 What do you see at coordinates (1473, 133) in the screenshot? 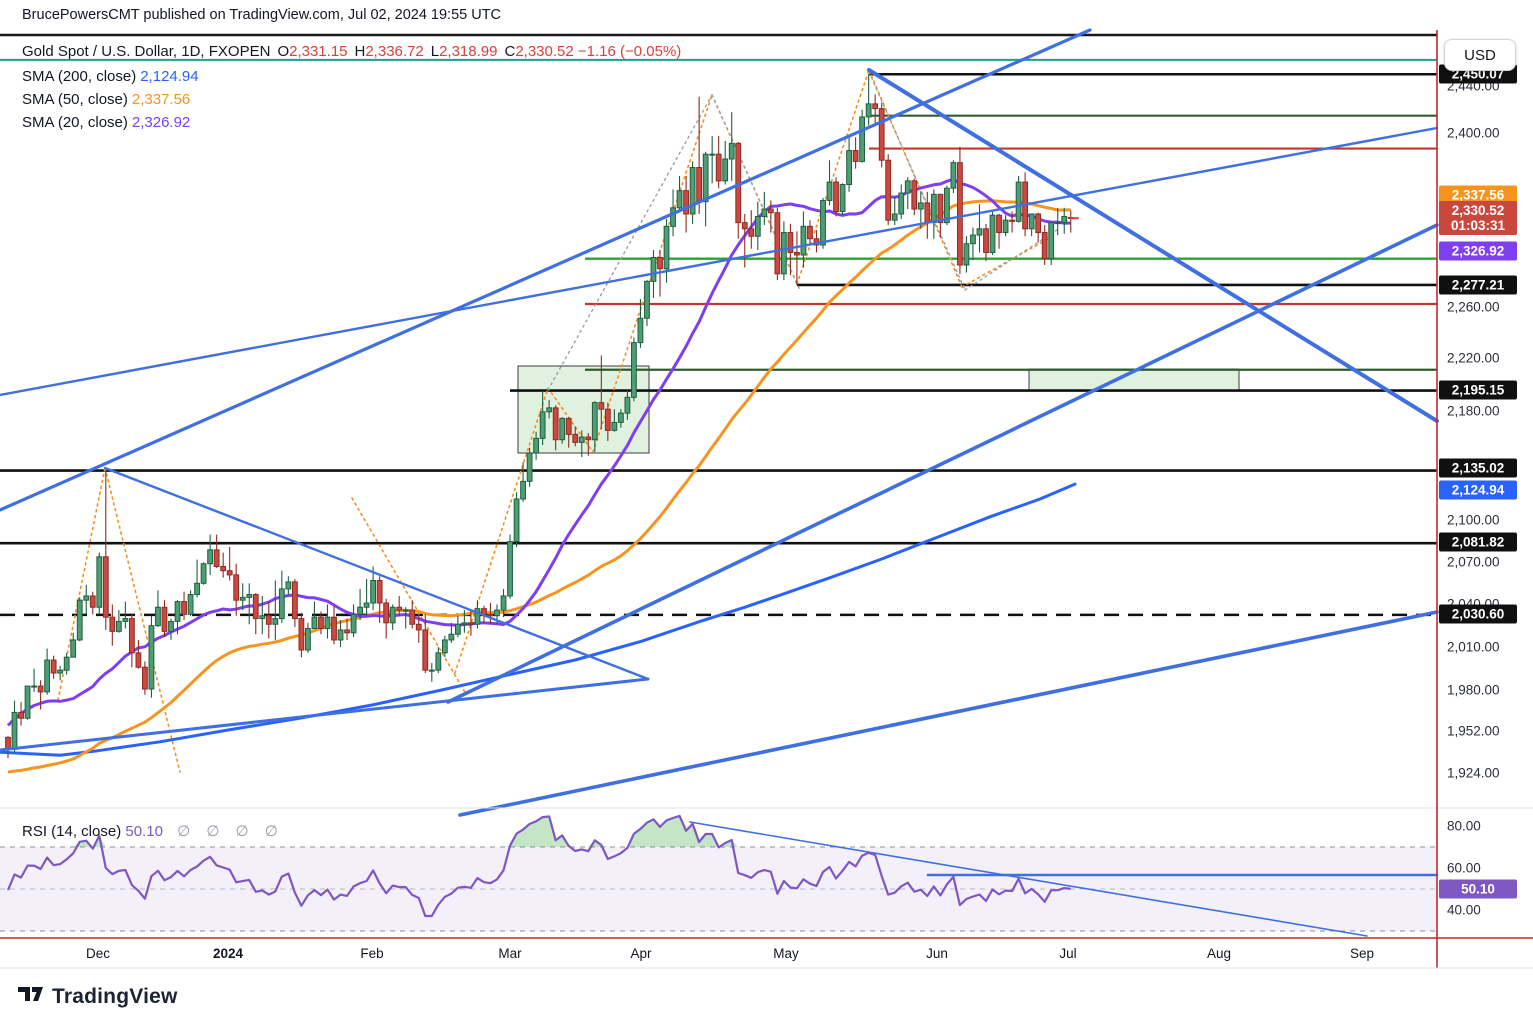
I see `price-tick-label: 2,400.00` at bounding box center [1473, 133].